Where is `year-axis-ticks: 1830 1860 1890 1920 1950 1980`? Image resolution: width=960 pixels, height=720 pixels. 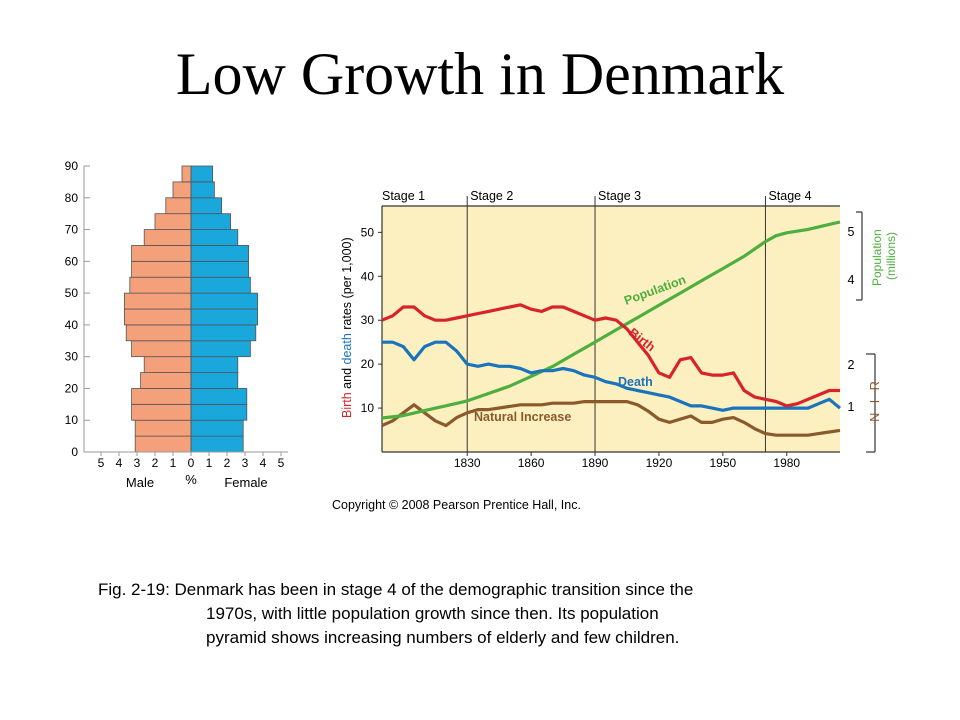
year-axis-ticks: 1830 1860 1890 1920 1950 1980 is located at coordinates (627, 461).